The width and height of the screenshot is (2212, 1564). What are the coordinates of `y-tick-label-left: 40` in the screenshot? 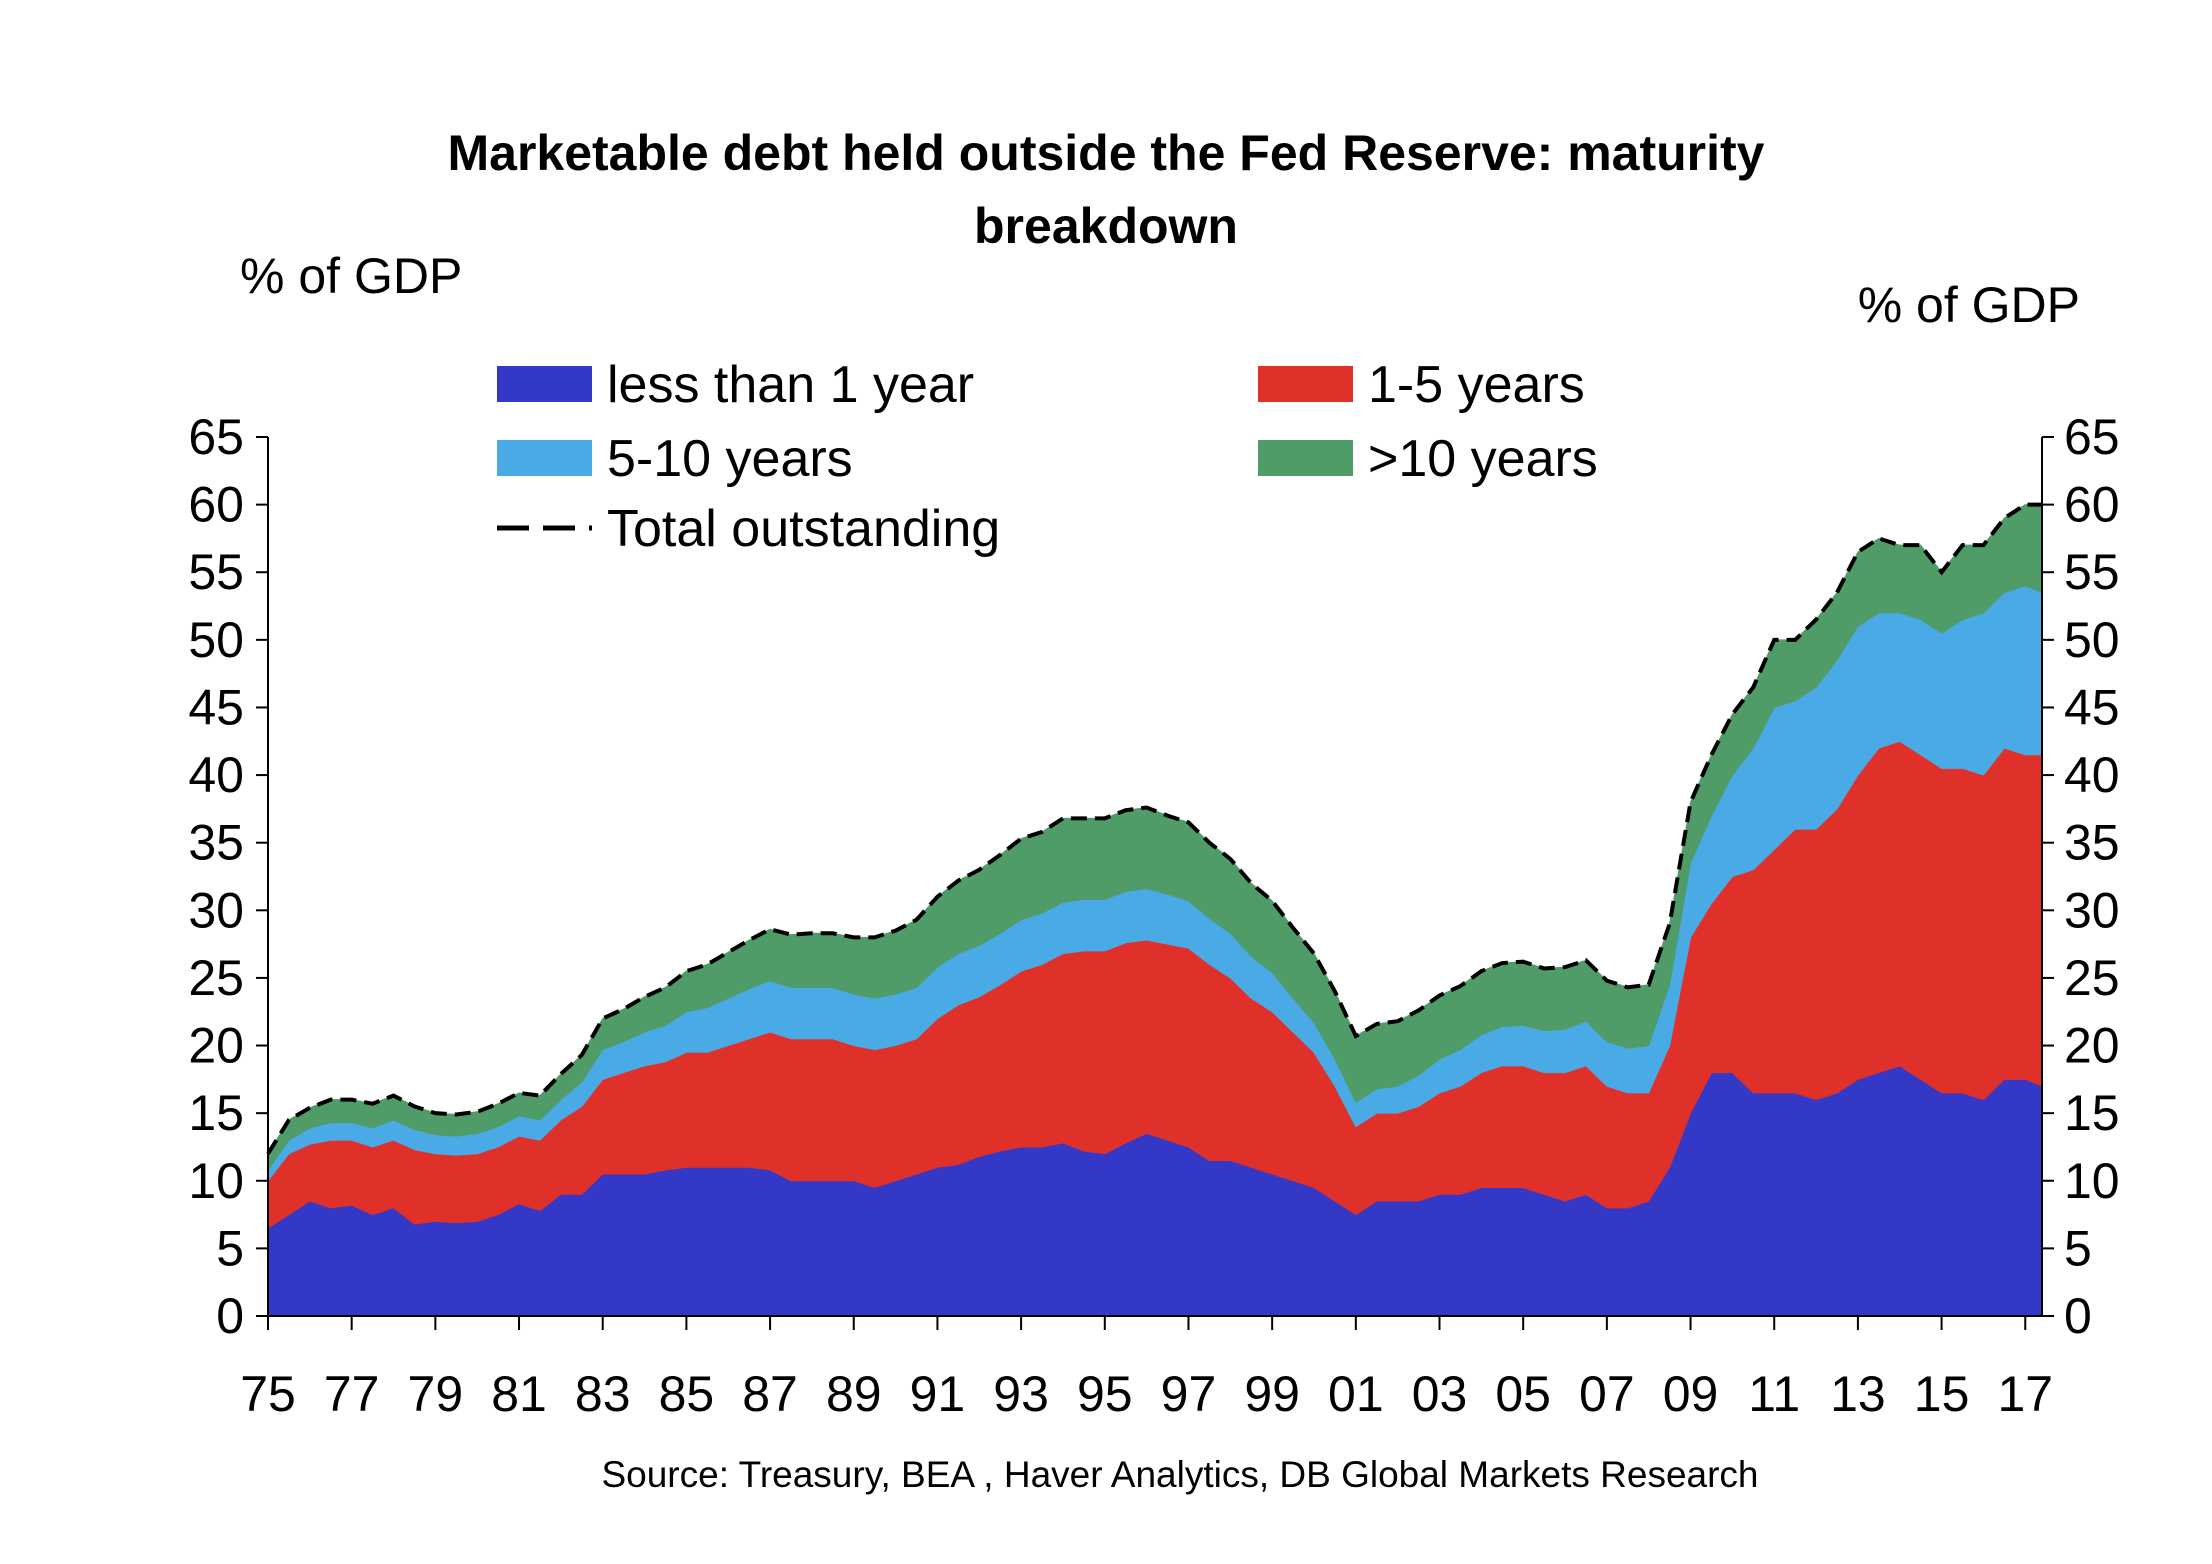 It's located at (216, 775).